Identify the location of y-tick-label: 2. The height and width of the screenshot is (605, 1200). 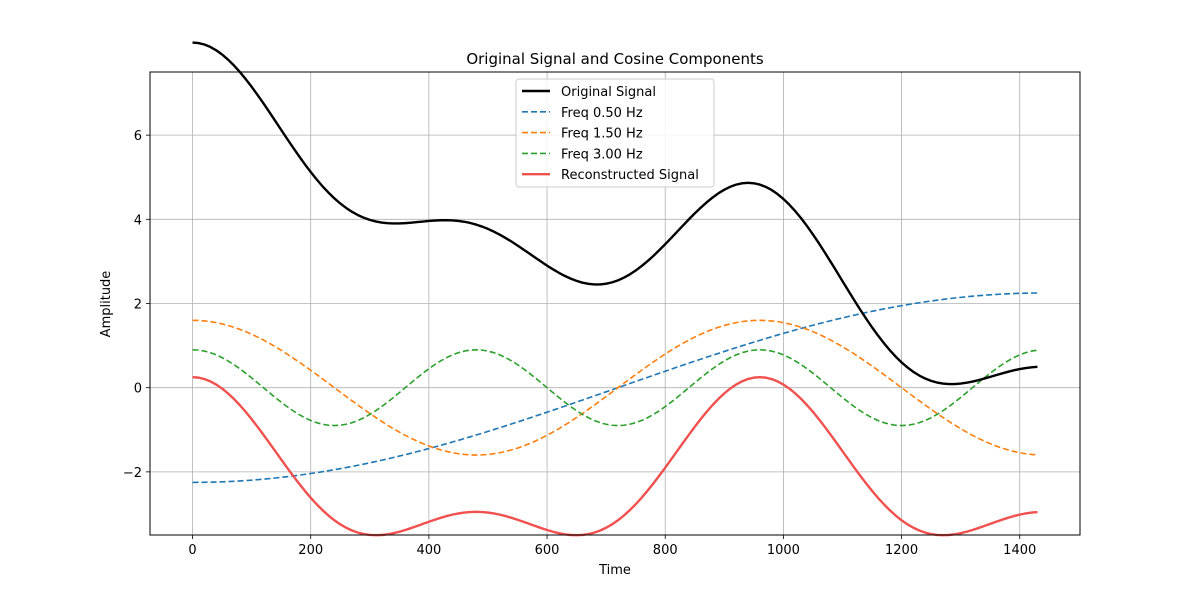
(138, 305).